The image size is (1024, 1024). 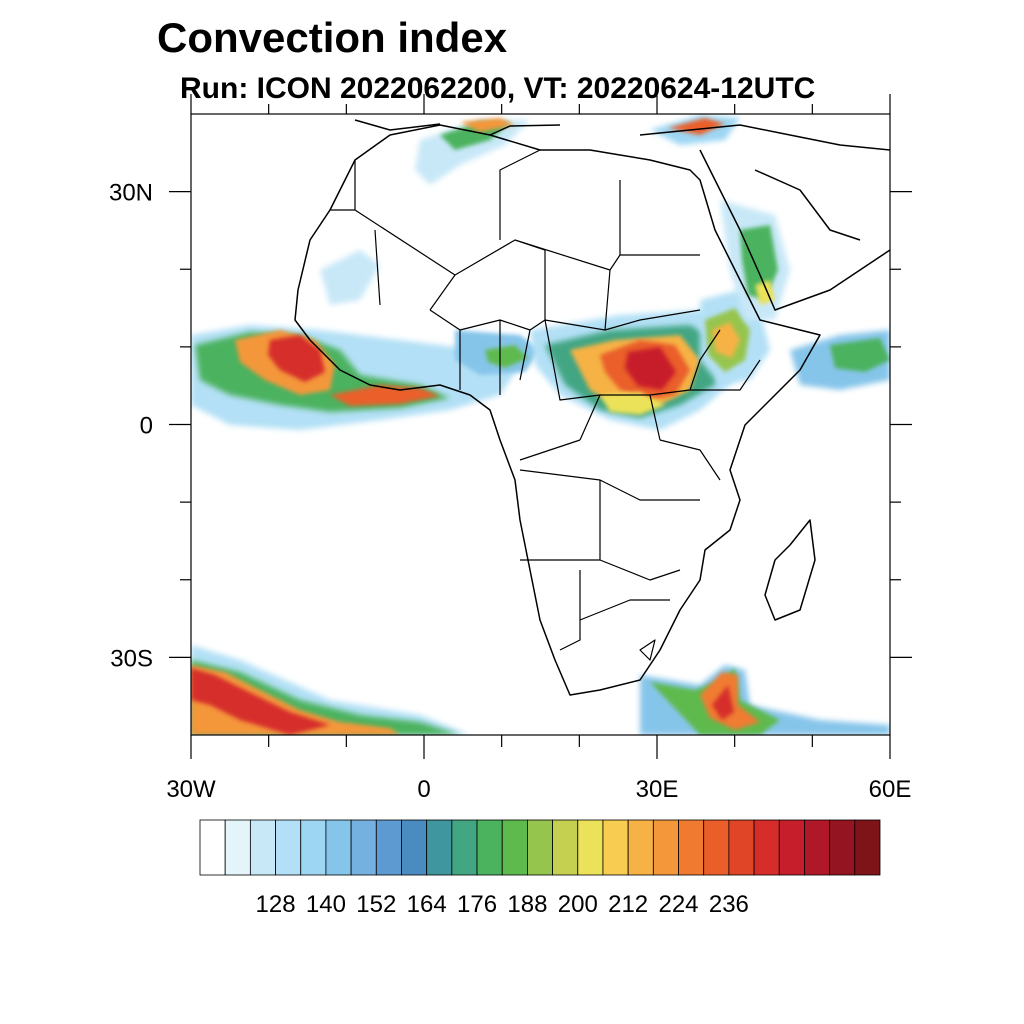 I want to click on lon-tick-label: 0, so click(x=423, y=789).